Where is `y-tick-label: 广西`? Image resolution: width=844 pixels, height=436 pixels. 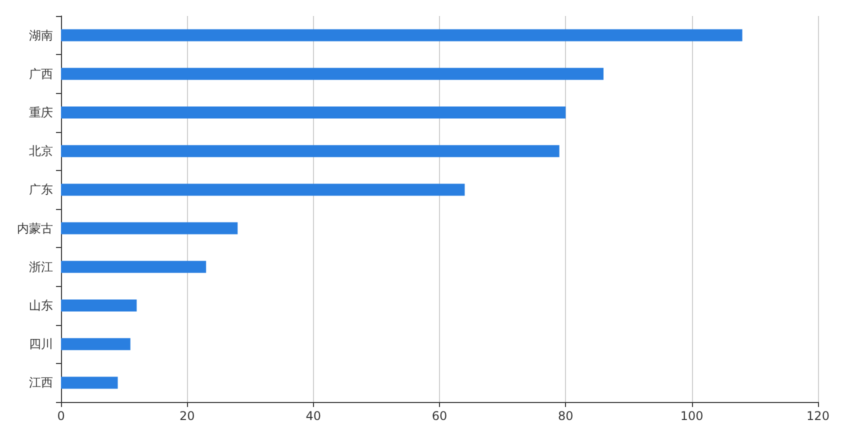
y-tick-label: 广西 is located at coordinates (41, 73).